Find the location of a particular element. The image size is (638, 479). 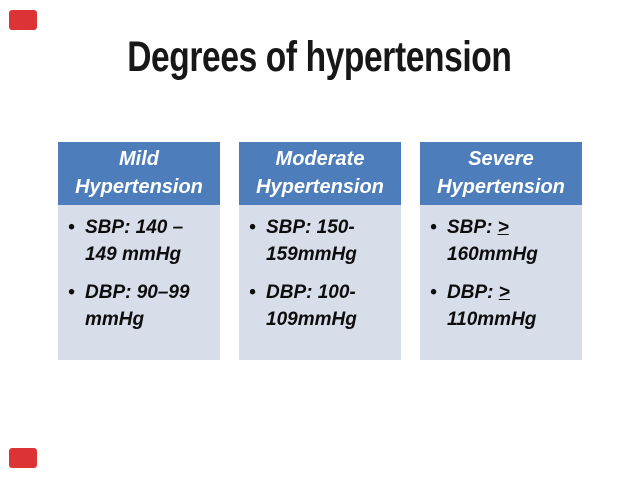

card-body: • SBP: > 160mmHg • DBP: > 110mmHg is located at coordinates (501, 282).